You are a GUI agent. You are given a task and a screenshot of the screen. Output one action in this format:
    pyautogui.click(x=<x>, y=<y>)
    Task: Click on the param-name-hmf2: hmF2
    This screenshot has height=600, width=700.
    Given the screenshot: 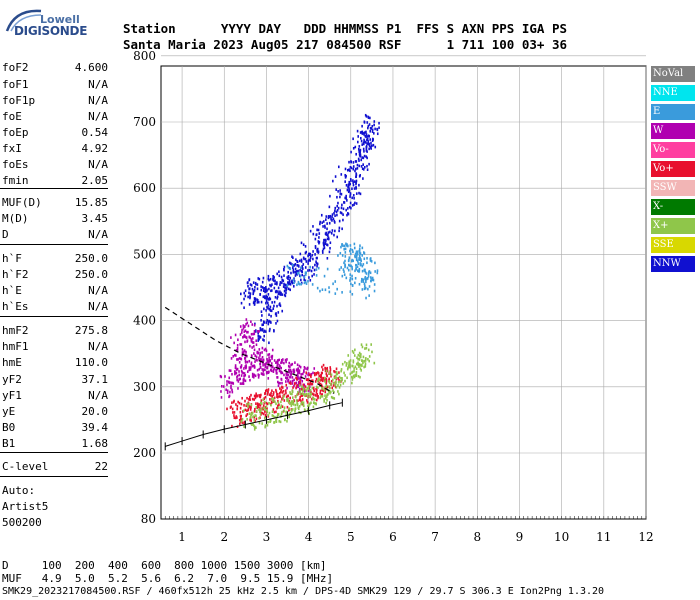 What is the action you would take?
    pyautogui.click(x=15, y=330)
    